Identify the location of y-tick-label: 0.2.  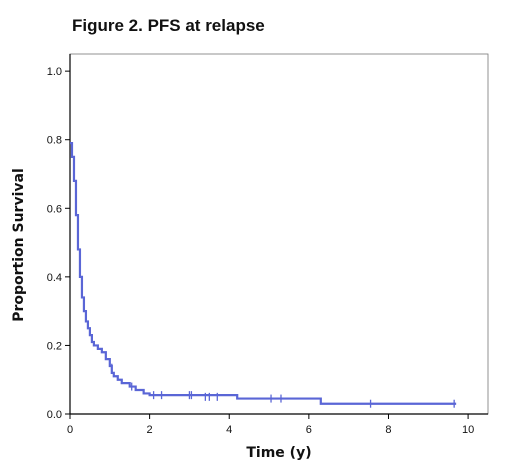
(54, 346).